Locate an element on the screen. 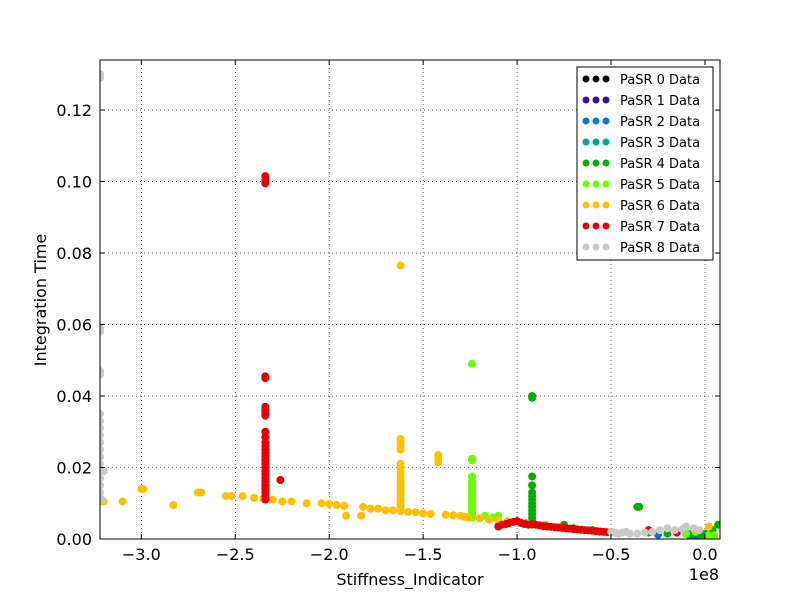 The image size is (800, 600). x-tick-label: −1.5 is located at coordinates (423, 554).